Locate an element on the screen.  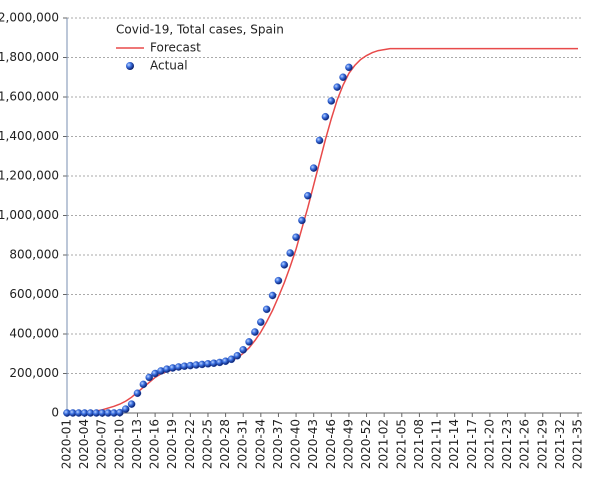
legend-label: Actual is located at coordinates (169, 66).